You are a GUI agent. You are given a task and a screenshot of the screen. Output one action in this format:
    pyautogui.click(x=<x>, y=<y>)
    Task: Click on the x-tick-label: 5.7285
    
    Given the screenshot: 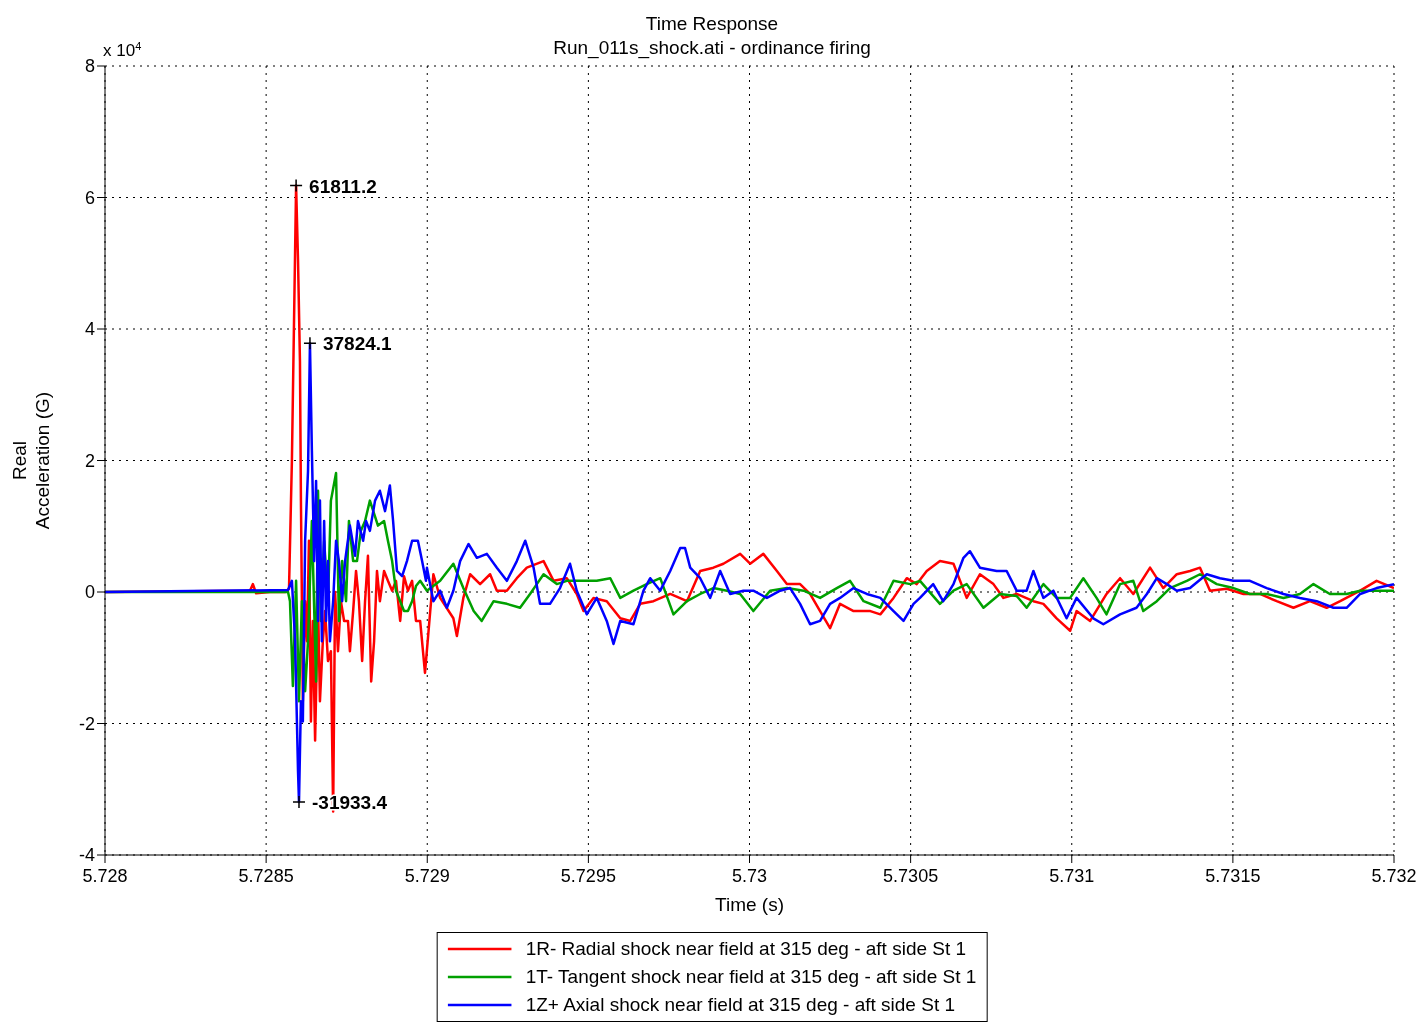 What is the action you would take?
    pyautogui.click(x=266, y=875)
    